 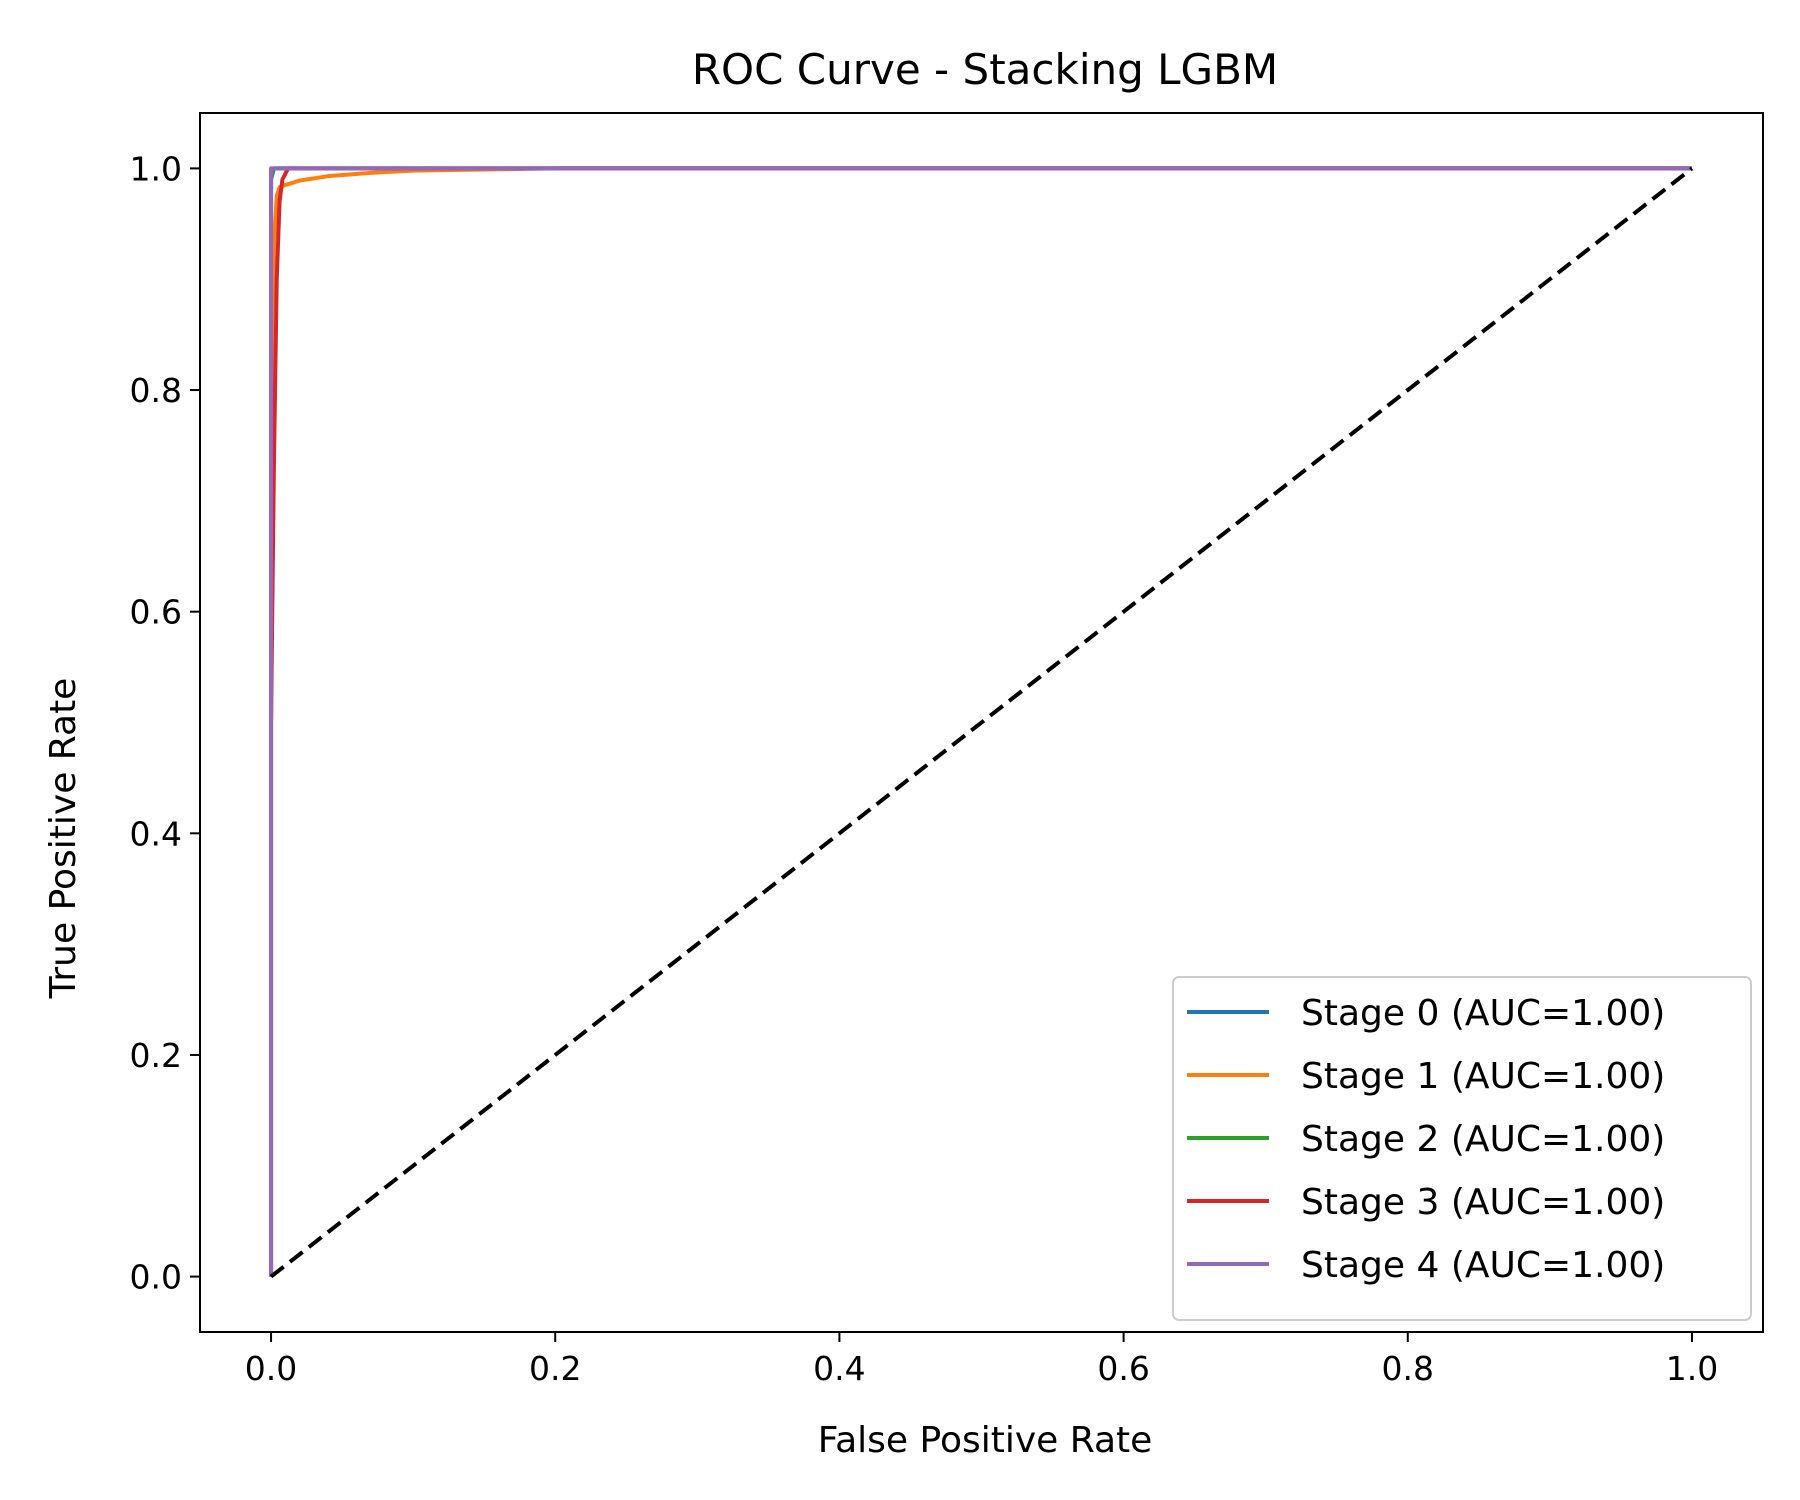 What do you see at coordinates (1483, 1076) in the screenshot?
I see `legend-label-stage-1: Stage 1 (AUC=1.00)` at bounding box center [1483, 1076].